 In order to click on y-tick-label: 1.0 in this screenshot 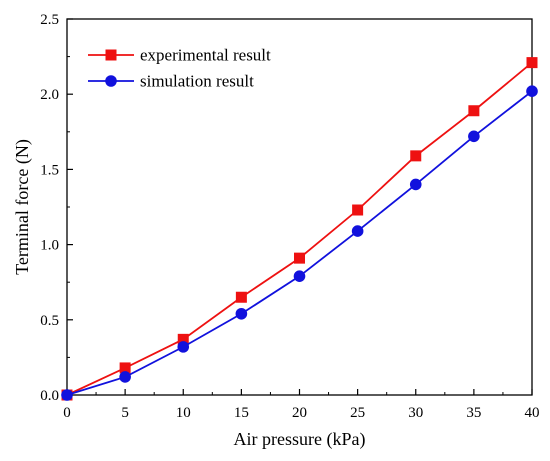, I will do `click(49, 246)`.